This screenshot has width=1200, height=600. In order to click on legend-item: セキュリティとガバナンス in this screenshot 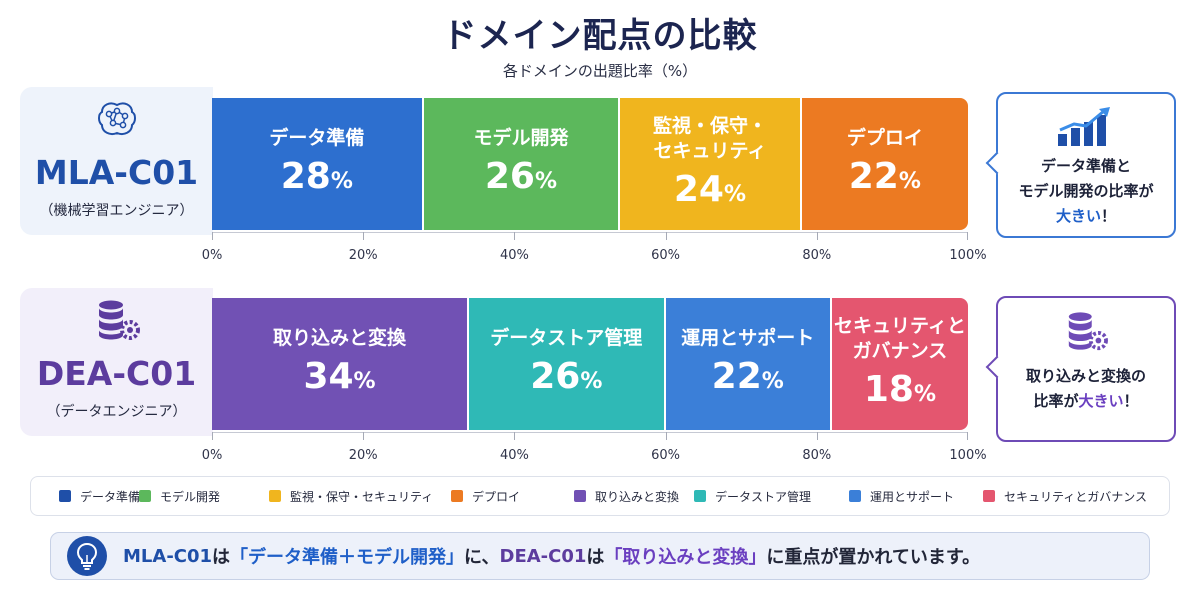, I will do `click(1065, 496)`.